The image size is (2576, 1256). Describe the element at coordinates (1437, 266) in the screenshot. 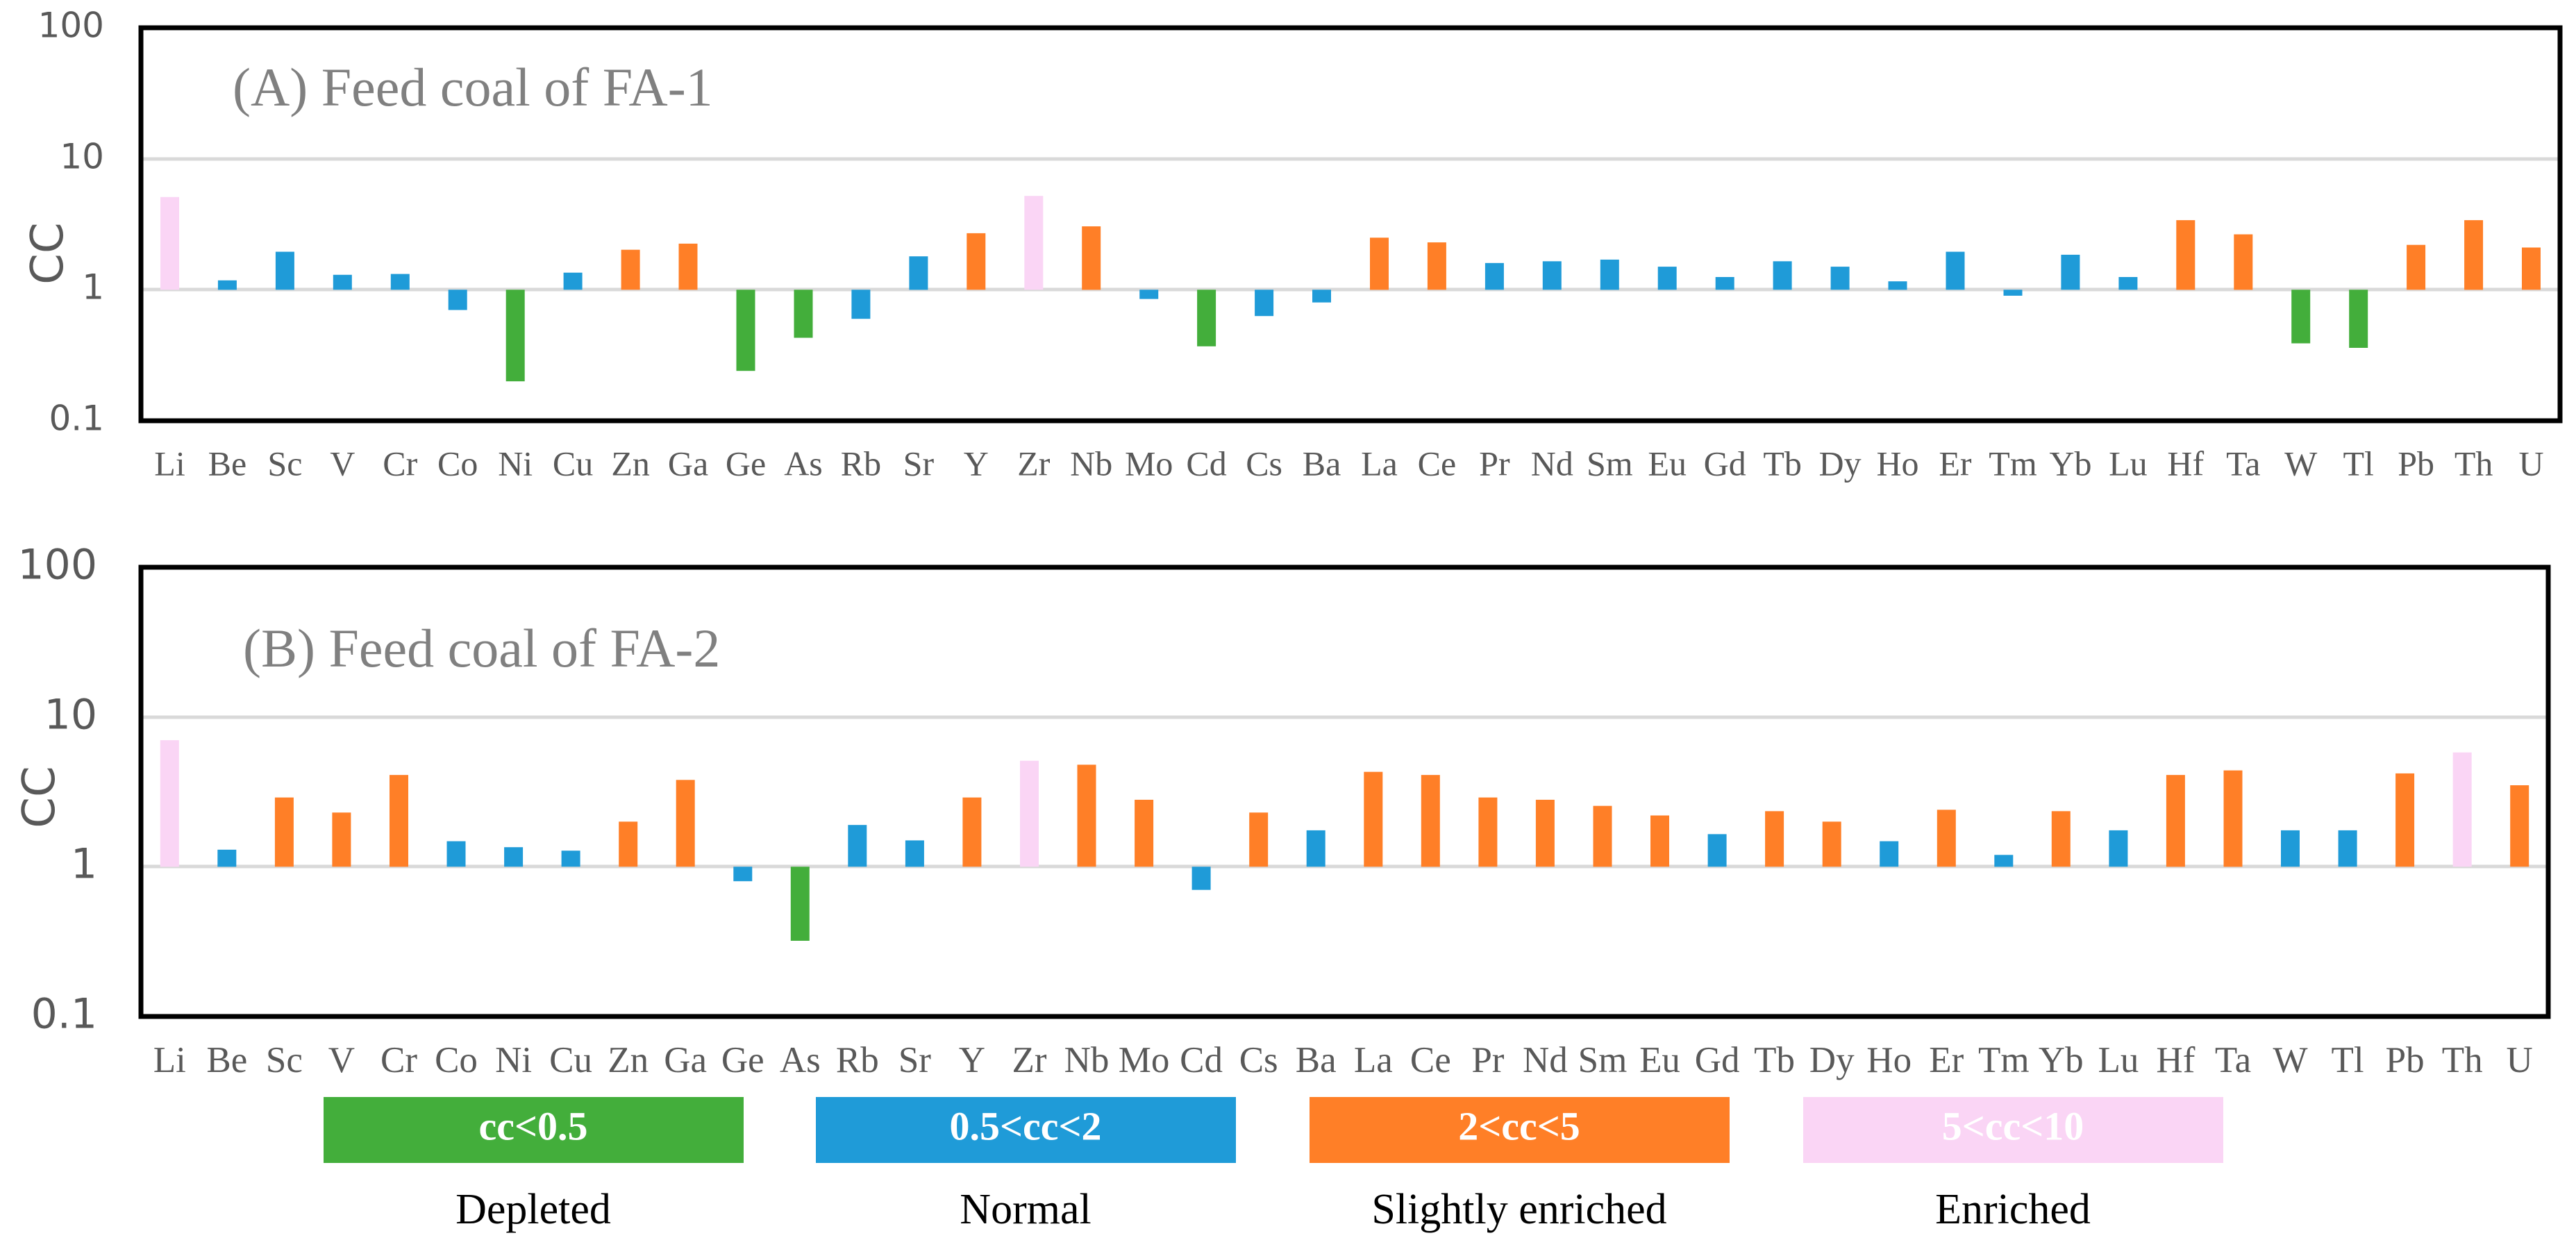

I see `bar-ce` at that location.